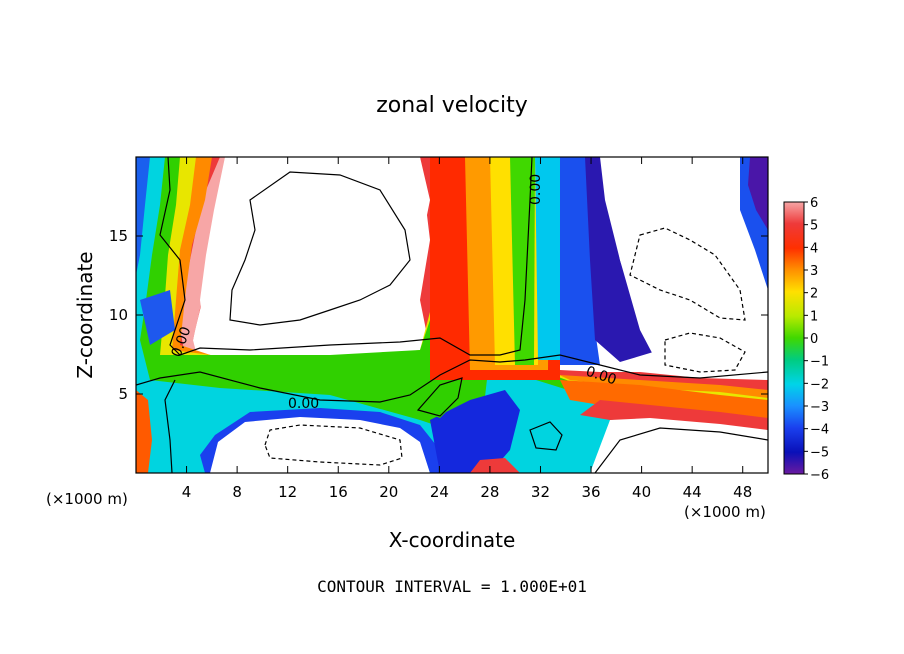  I want to click on x-tick-label: 16, so click(338, 492).